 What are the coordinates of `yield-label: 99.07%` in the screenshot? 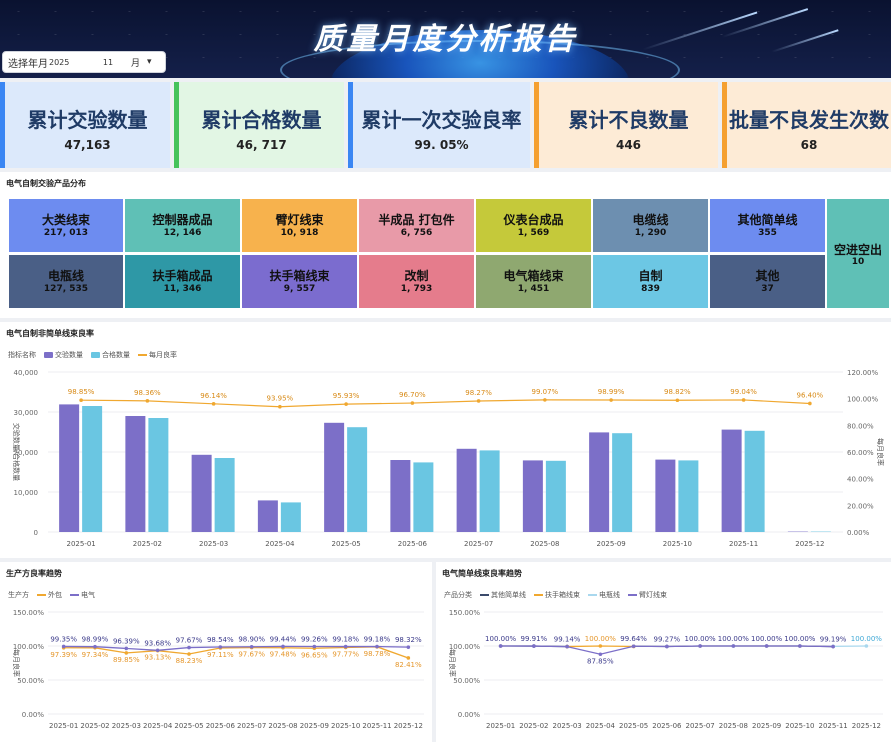 It's located at (545, 392).